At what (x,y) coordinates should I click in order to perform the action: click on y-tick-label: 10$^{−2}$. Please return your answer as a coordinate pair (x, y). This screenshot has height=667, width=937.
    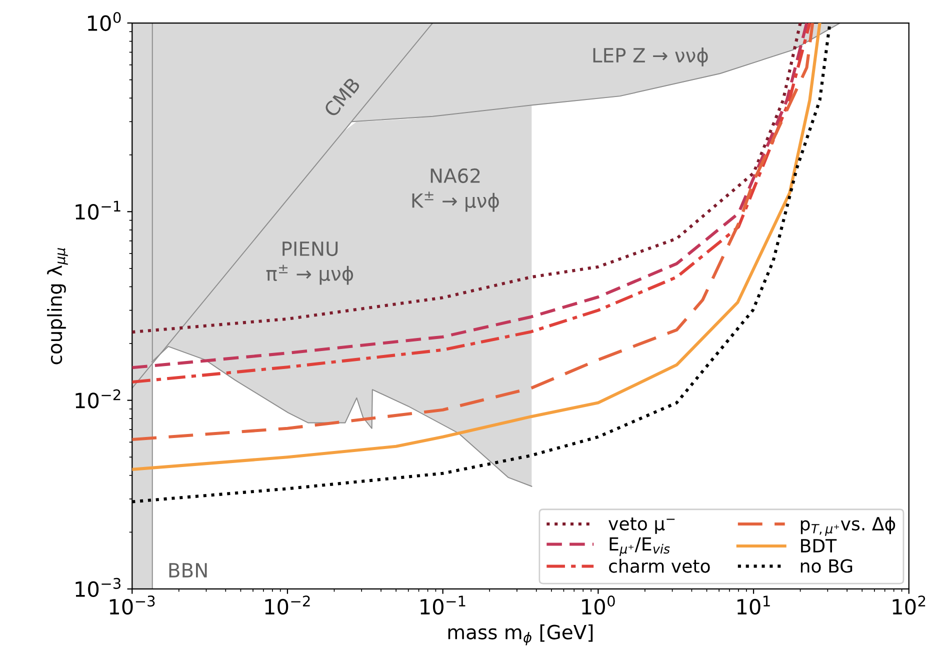
    Looking at the image, I should click on (98, 398).